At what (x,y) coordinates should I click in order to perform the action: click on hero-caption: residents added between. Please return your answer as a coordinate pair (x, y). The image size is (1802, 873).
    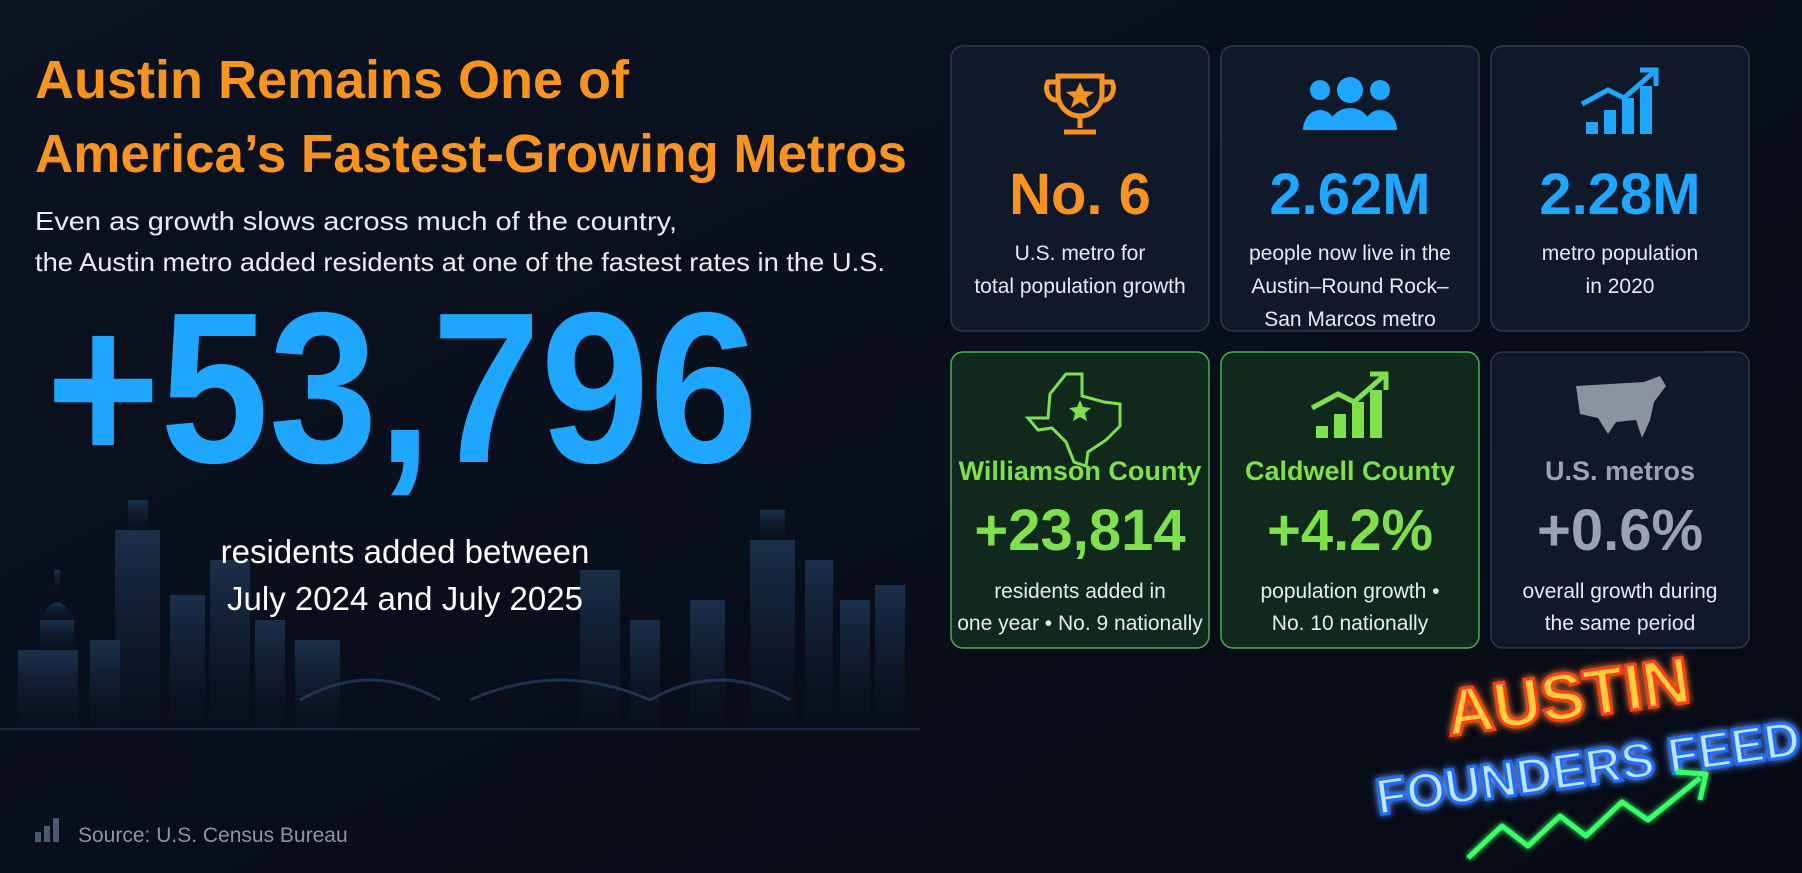
    Looking at the image, I should click on (405, 551).